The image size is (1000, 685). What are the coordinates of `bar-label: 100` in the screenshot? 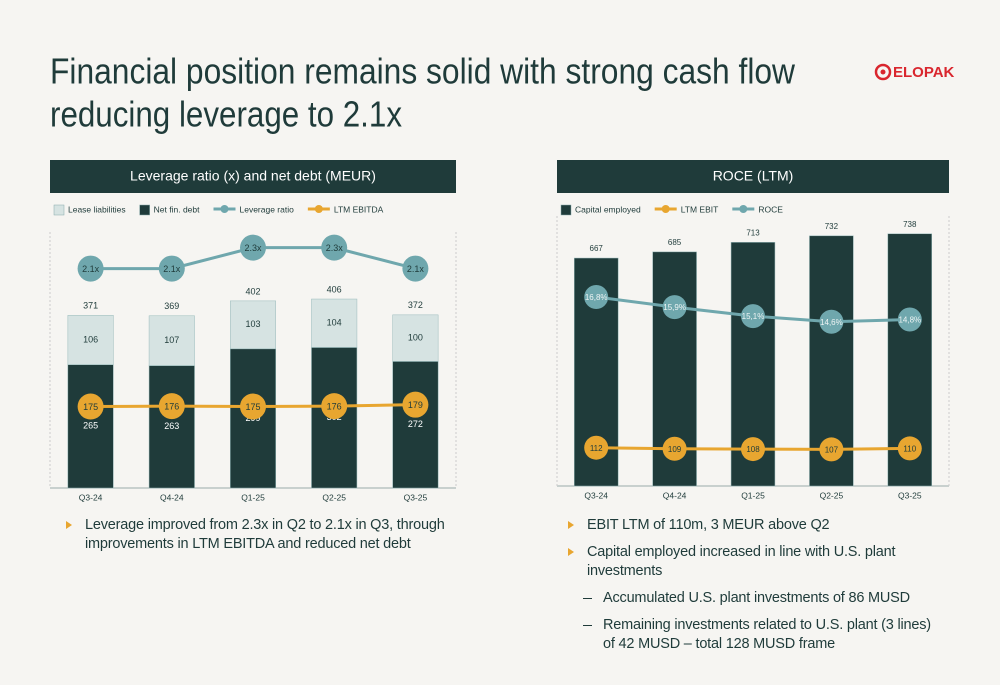 It's located at (415, 337).